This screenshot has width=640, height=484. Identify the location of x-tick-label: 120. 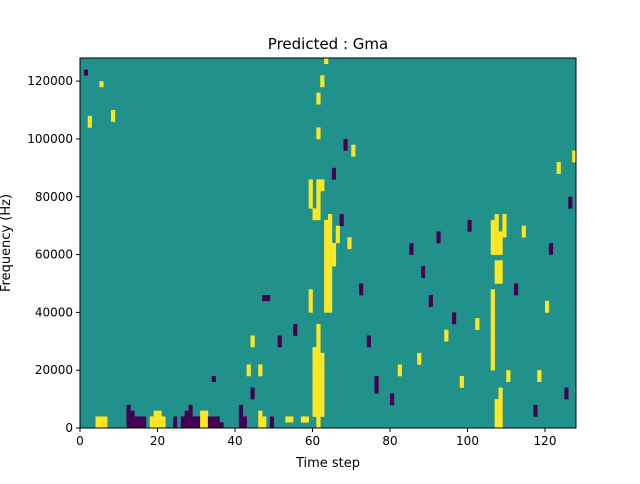
(545, 441).